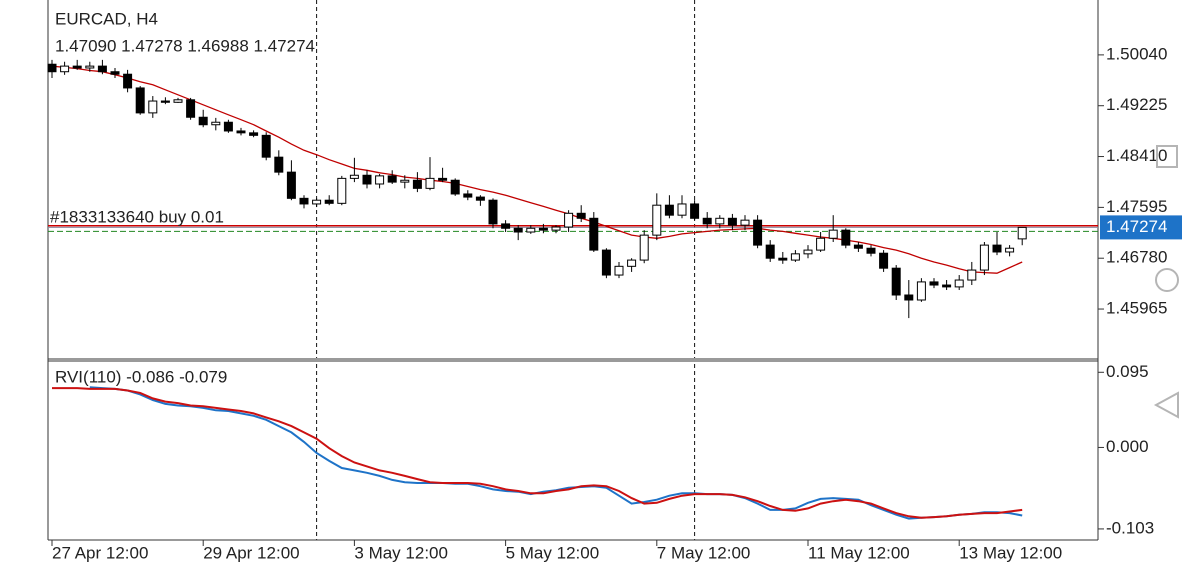 The image size is (1200, 569). What do you see at coordinates (100, 552) in the screenshot?
I see `x-tick-label: 27 Apr 12:00` at bounding box center [100, 552].